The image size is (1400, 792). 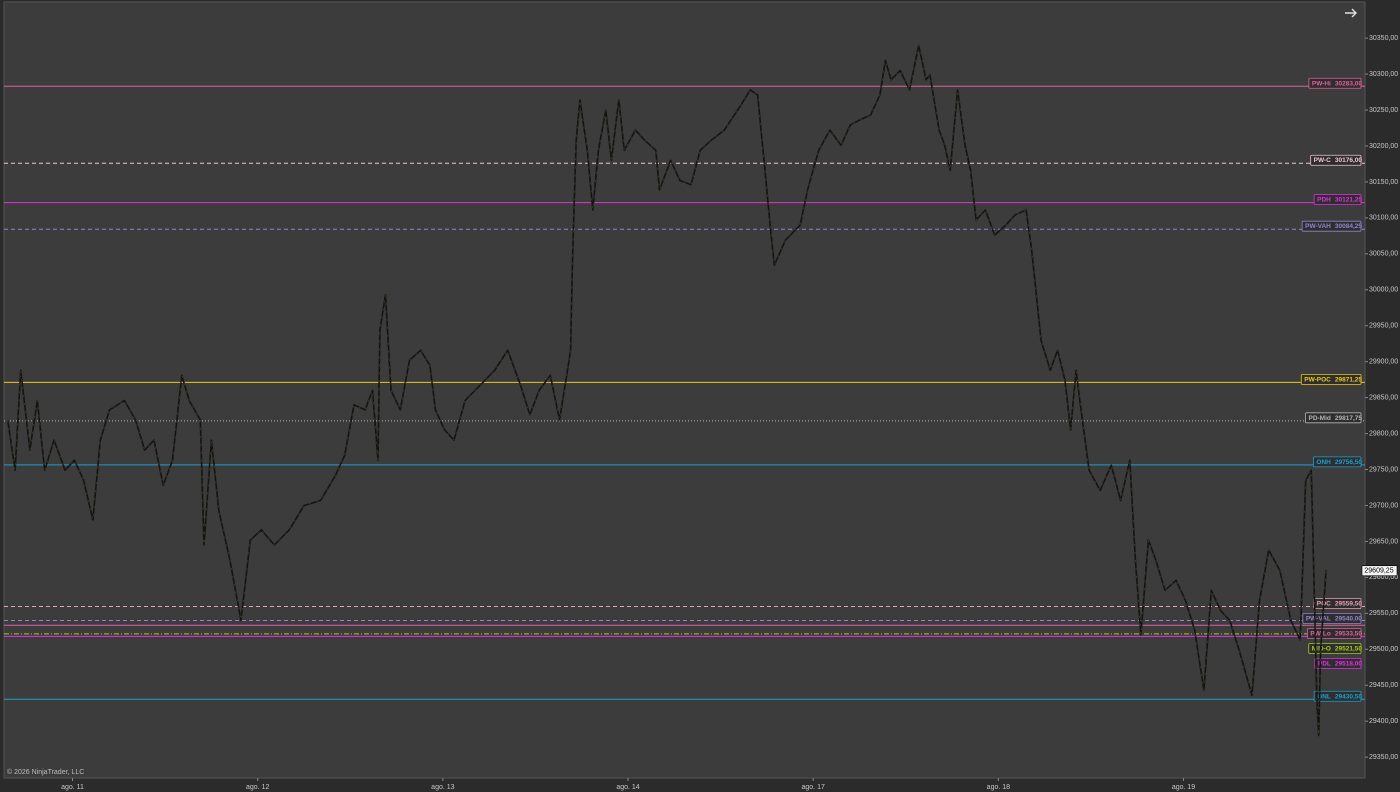 I want to click on y-tick-label: 29650,00, so click(x=1383, y=541).